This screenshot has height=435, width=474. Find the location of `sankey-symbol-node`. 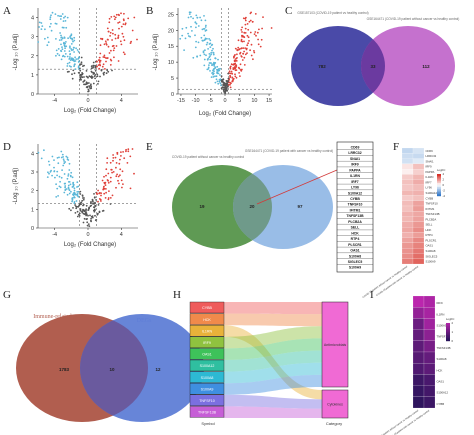

sankey-symbol-node is located at coordinates (207, 400).